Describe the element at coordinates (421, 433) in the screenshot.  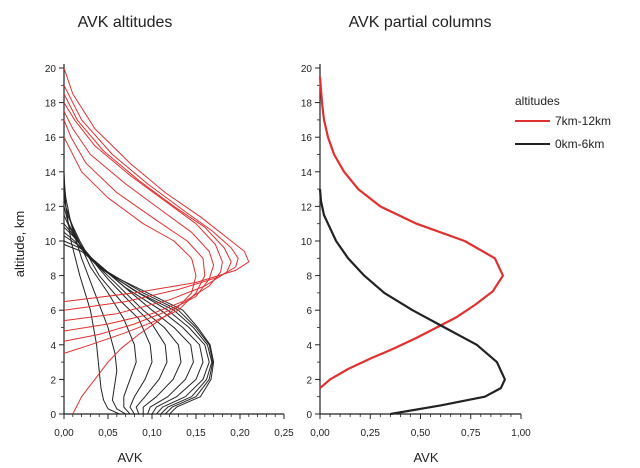
I see `x-tick-label: 0,50` at that location.